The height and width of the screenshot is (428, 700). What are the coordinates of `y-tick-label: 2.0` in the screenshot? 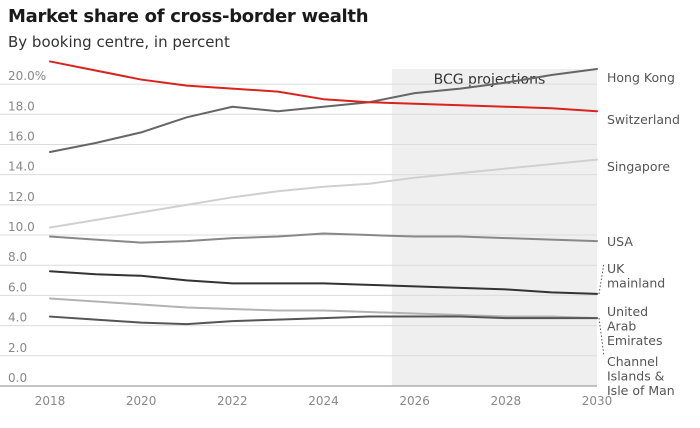 It's located at (17, 348).